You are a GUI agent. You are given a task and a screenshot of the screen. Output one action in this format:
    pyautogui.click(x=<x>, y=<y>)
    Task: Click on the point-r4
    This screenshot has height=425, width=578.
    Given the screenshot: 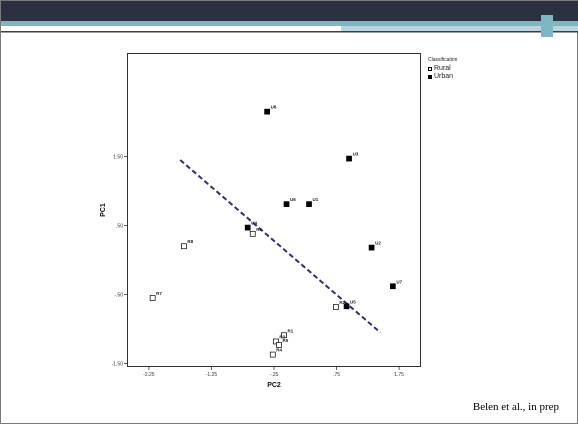 What is the action you would take?
    pyautogui.click(x=272, y=354)
    